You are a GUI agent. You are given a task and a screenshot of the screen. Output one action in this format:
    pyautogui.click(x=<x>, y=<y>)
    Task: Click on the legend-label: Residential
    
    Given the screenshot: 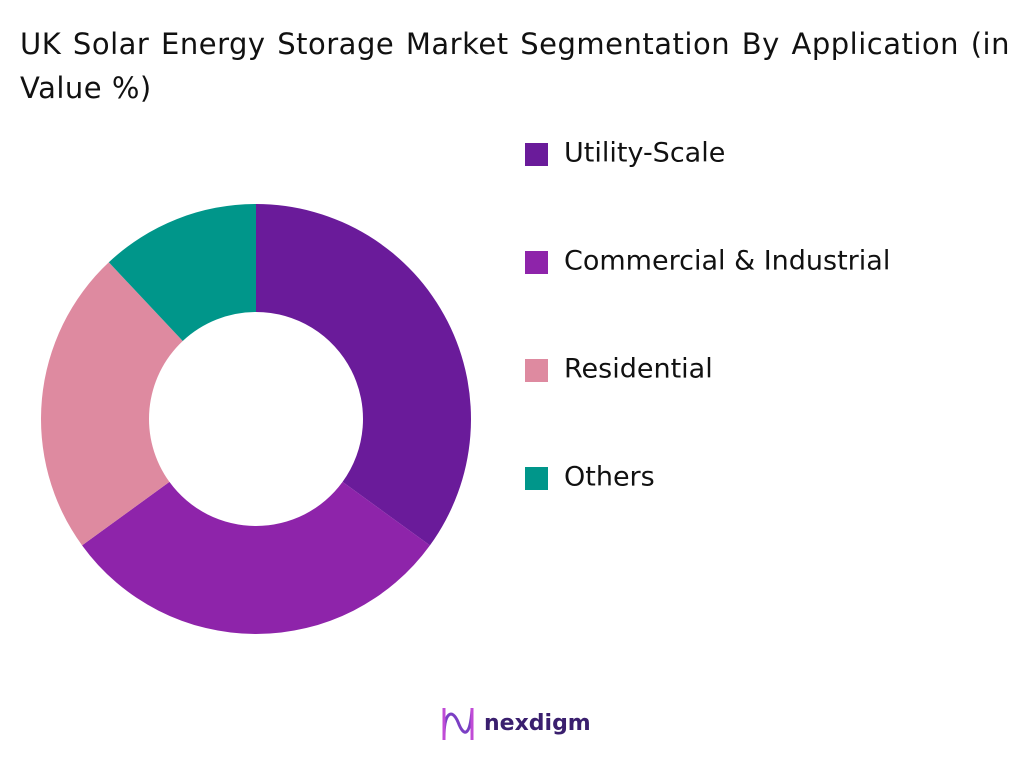 What is the action you would take?
    pyautogui.click(x=638, y=369)
    